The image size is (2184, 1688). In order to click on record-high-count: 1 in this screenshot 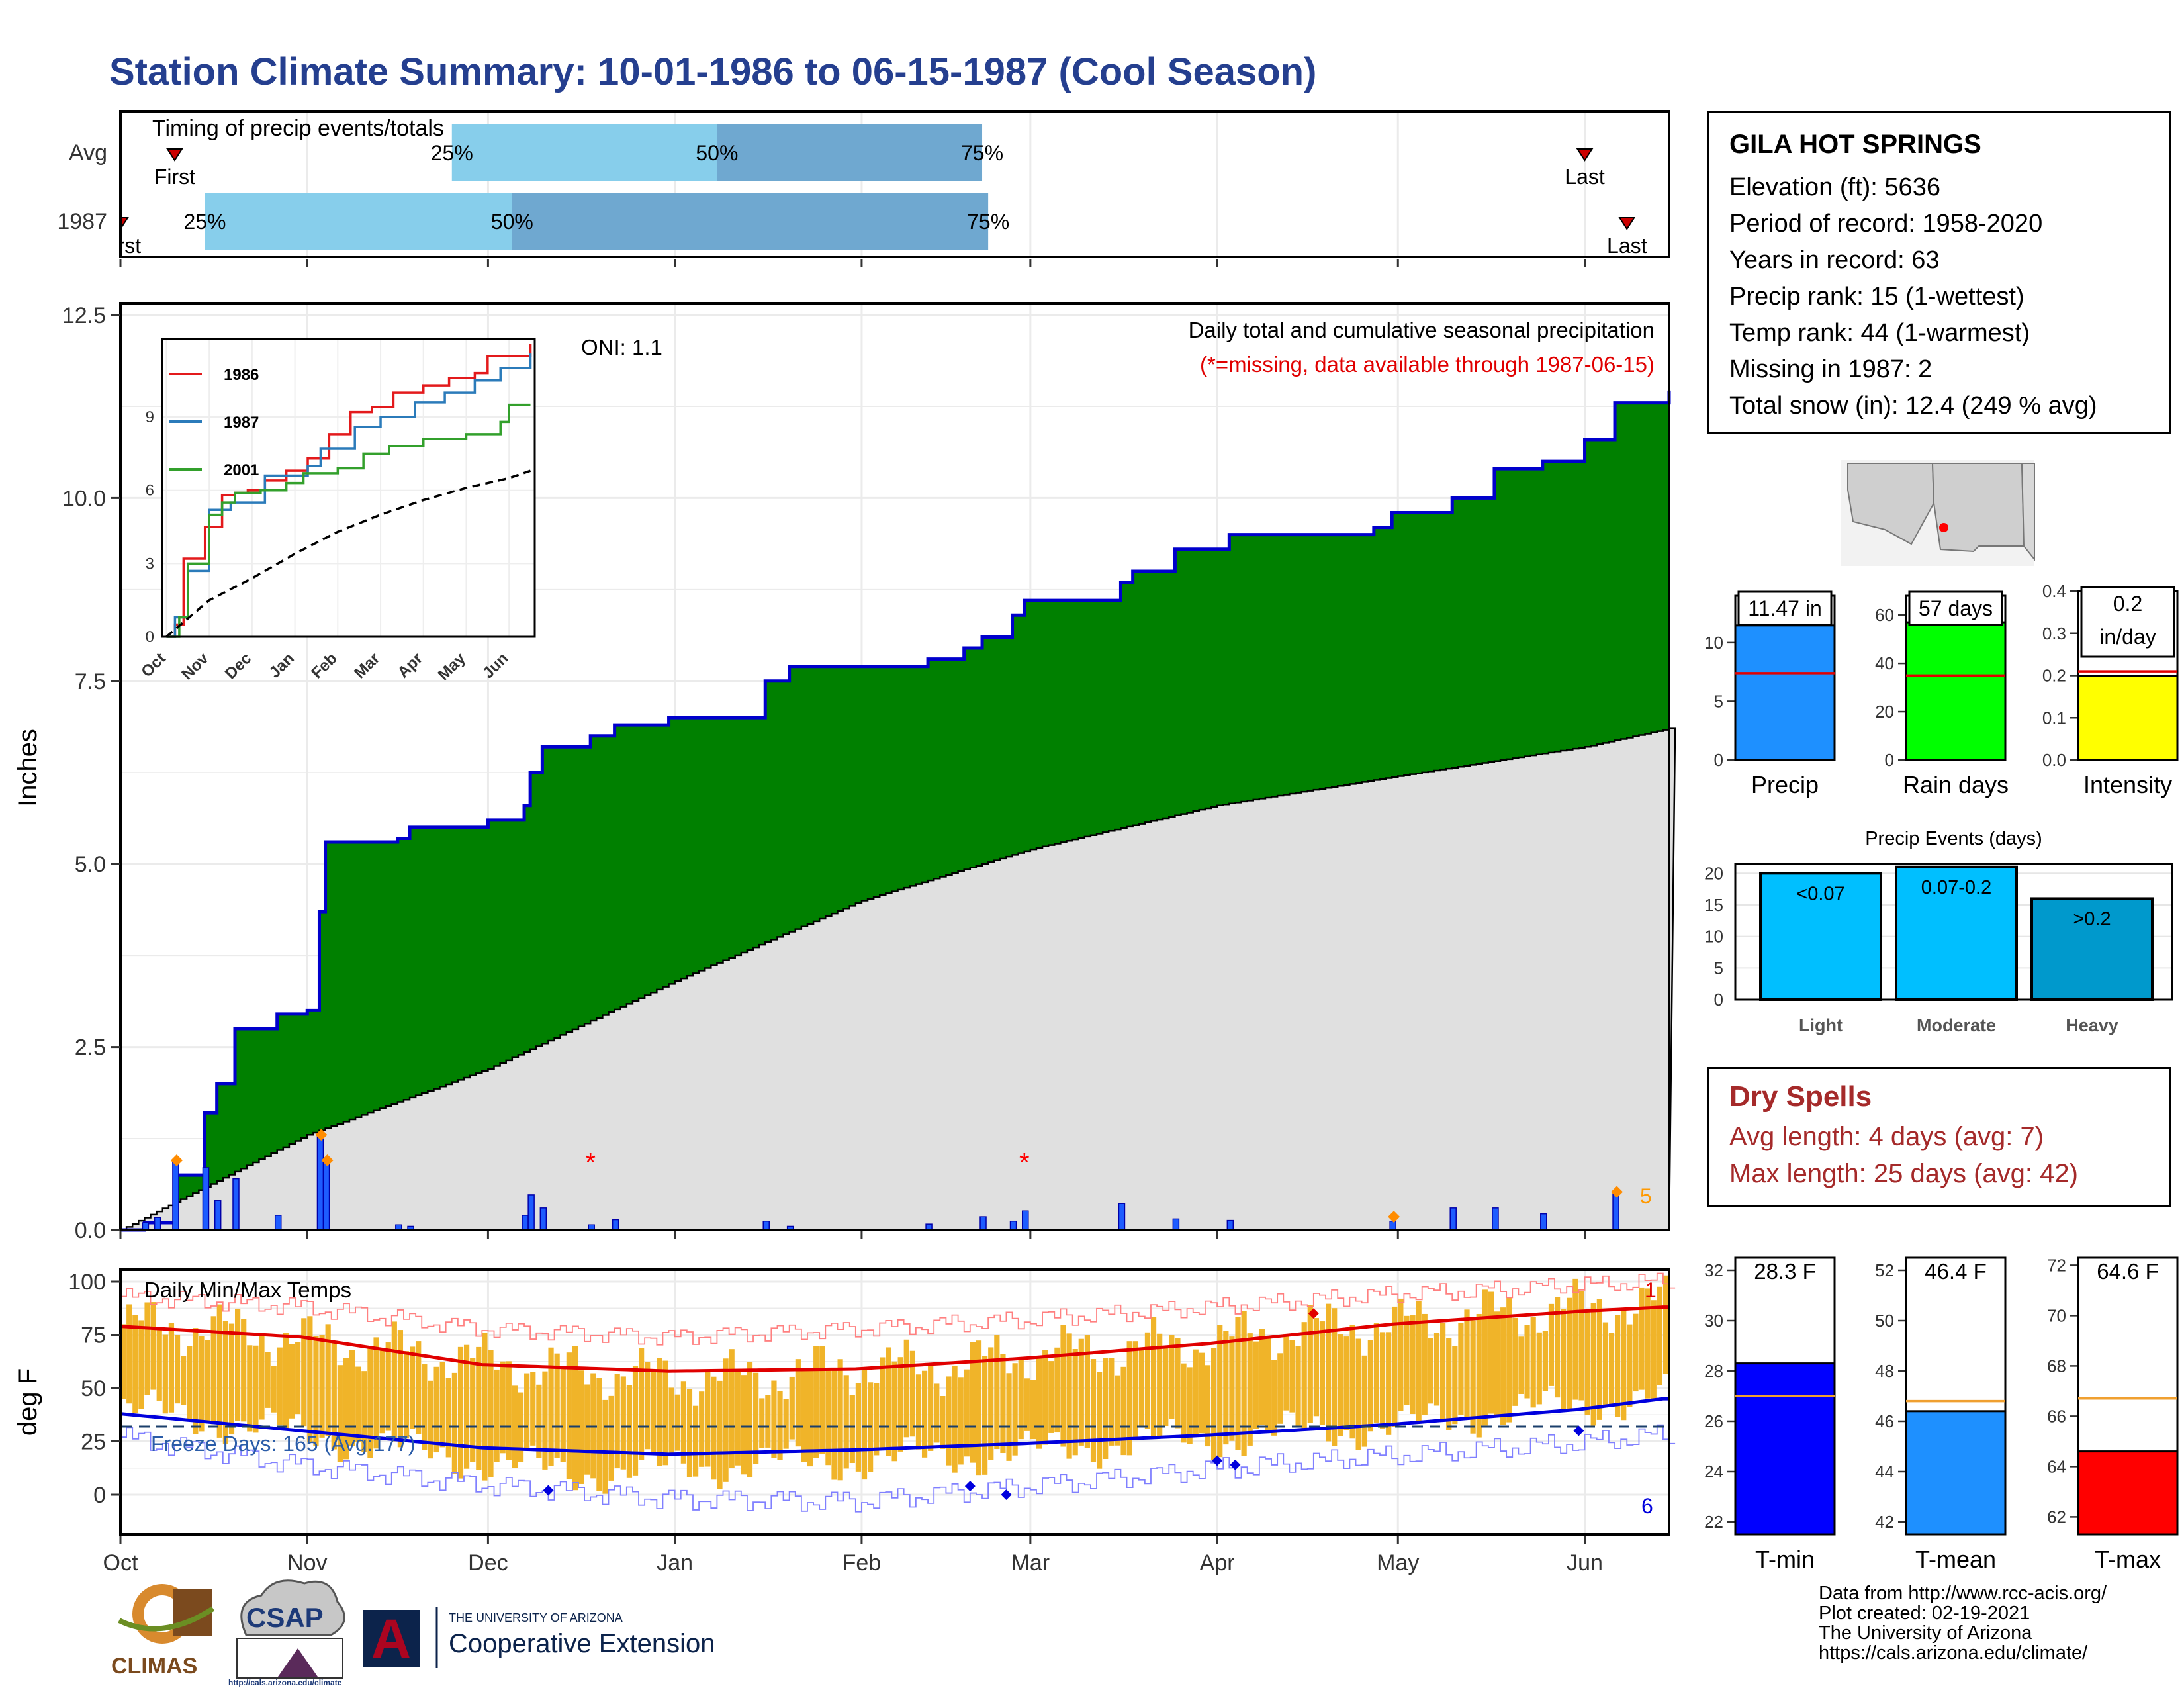, I will do `click(1651, 1290)`.